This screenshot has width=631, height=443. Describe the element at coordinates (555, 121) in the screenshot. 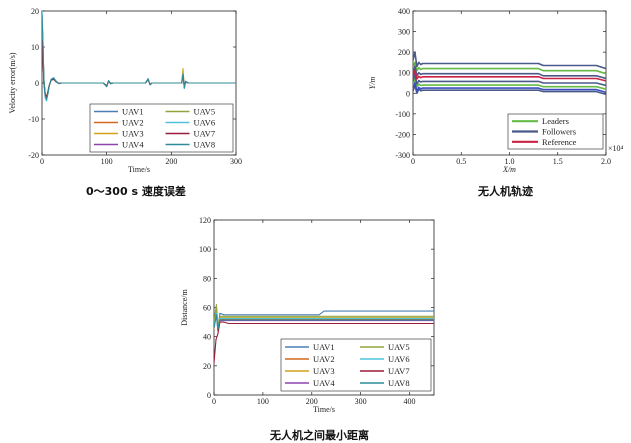

I see `legend-label-leaders: Leaders` at that location.